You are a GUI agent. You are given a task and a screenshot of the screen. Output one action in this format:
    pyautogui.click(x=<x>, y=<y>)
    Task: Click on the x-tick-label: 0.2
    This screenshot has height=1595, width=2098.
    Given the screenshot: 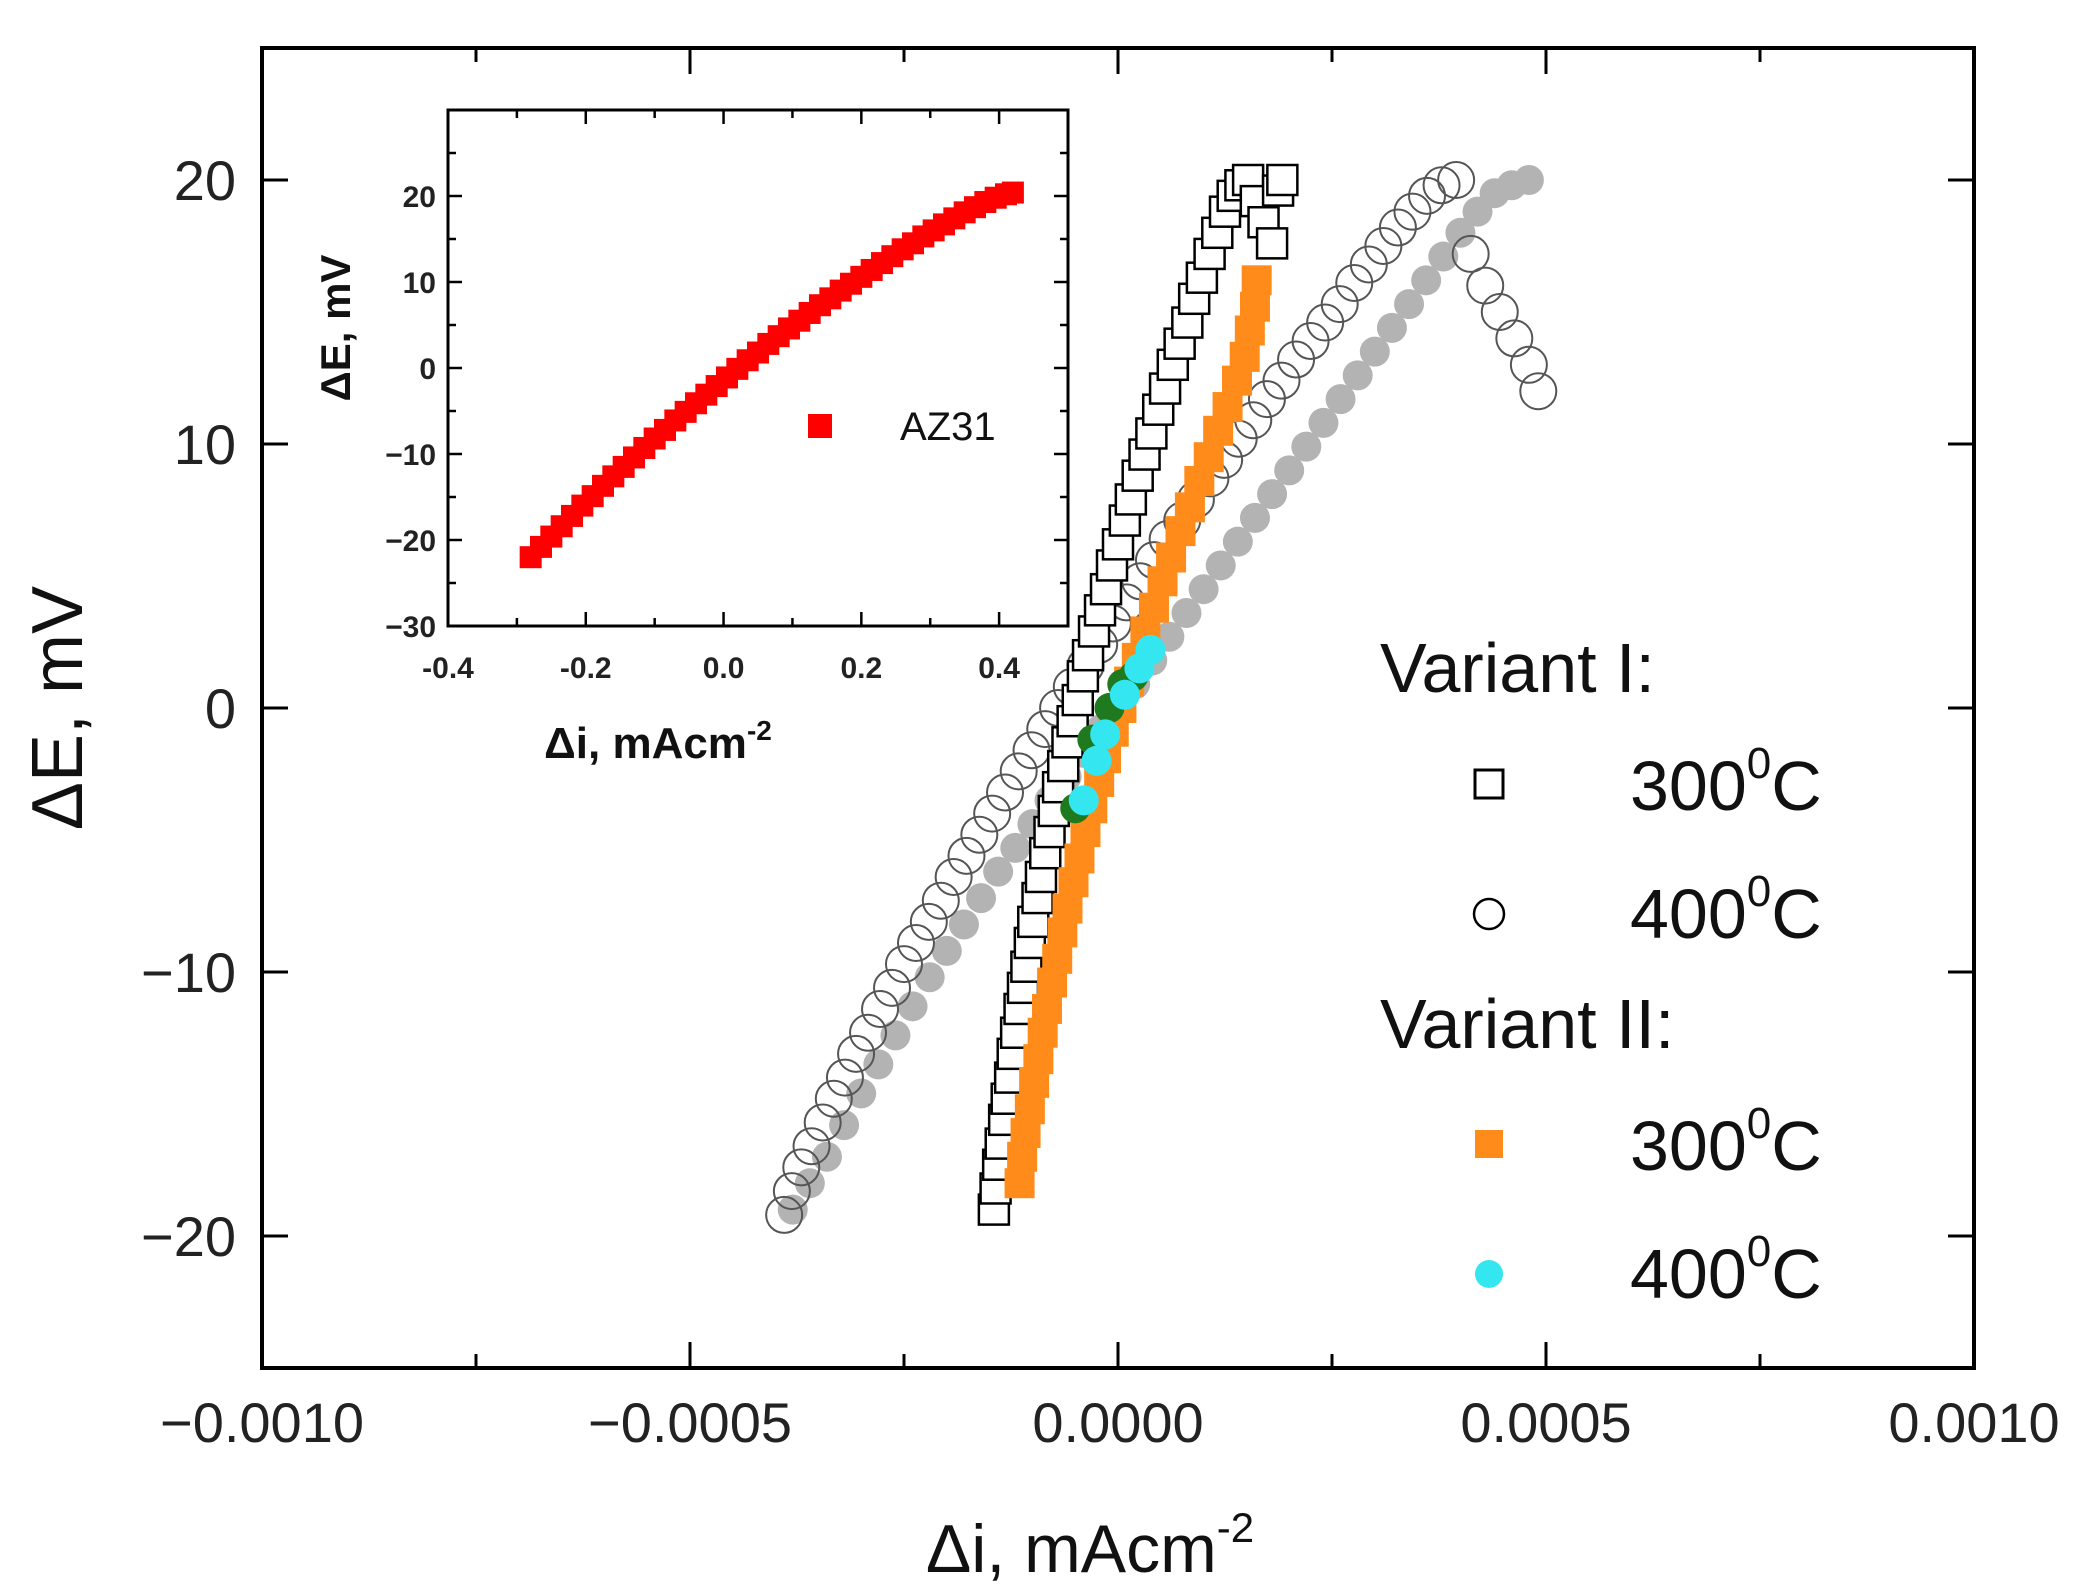 What is the action you would take?
    pyautogui.click(x=861, y=668)
    